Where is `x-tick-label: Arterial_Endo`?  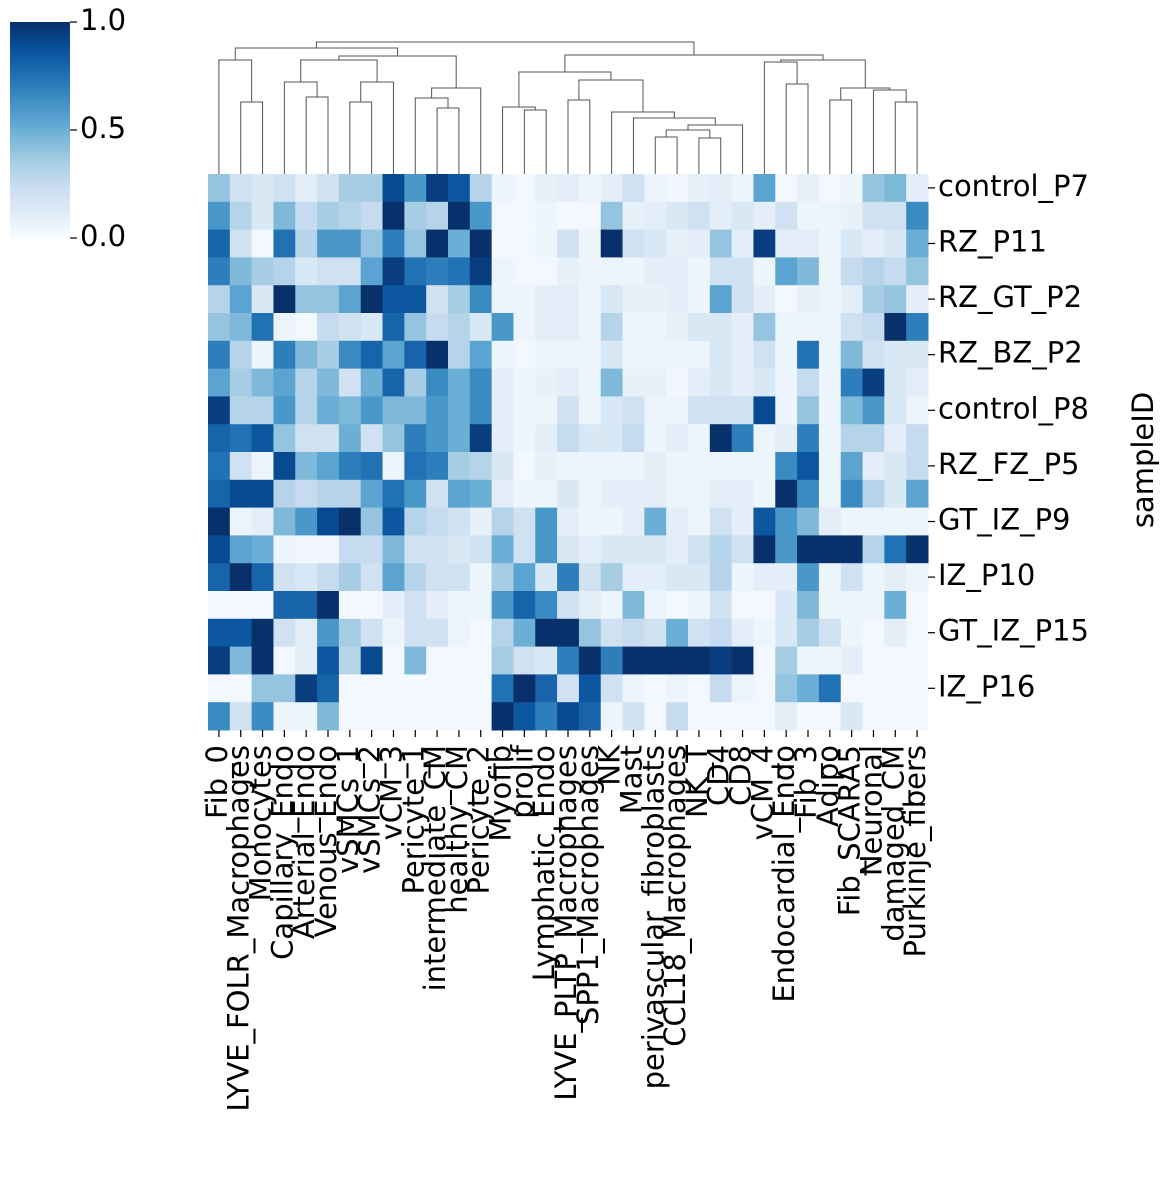
x-tick-label: Arterial_Endo is located at coordinates (304, 842).